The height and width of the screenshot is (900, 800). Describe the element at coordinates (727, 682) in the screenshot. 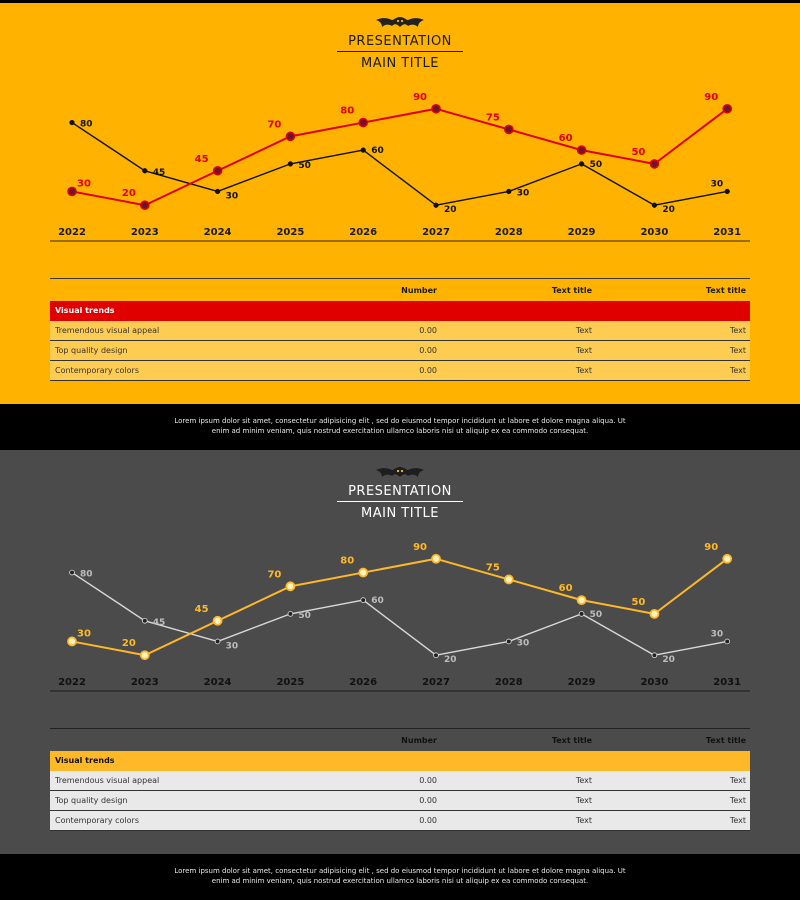

I see `x-tick-label: 2031` at that location.